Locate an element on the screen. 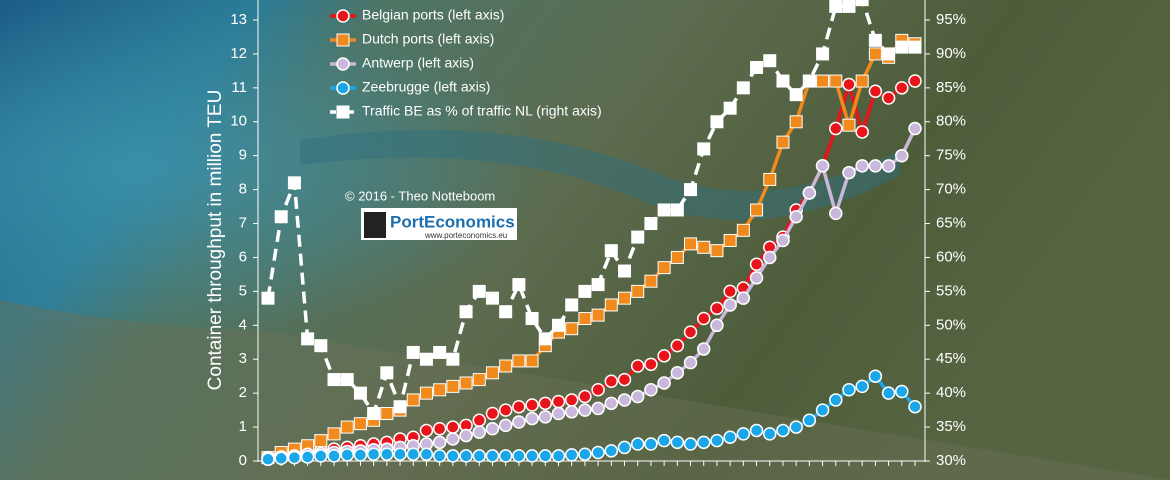  y2-tick-label: 50% is located at coordinates (951, 324).